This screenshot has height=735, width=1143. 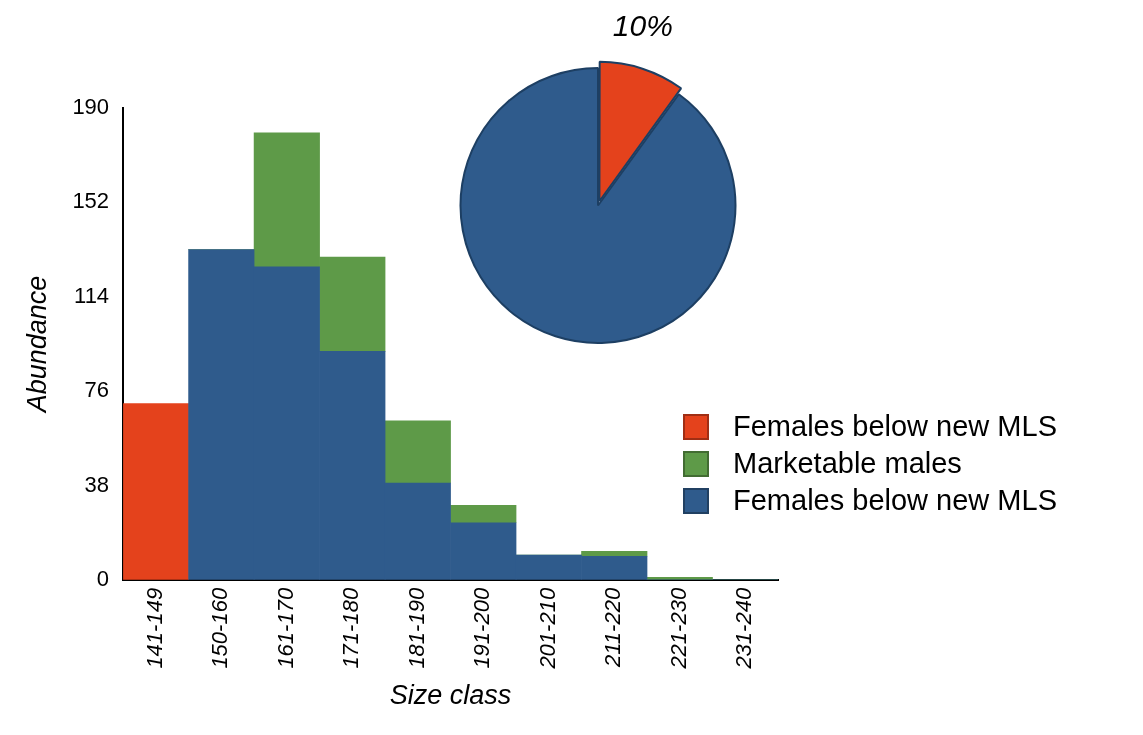 What do you see at coordinates (744, 628) in the screenshot?
I see `x-tick-label: 231-240` at bounding box center [744, 628].